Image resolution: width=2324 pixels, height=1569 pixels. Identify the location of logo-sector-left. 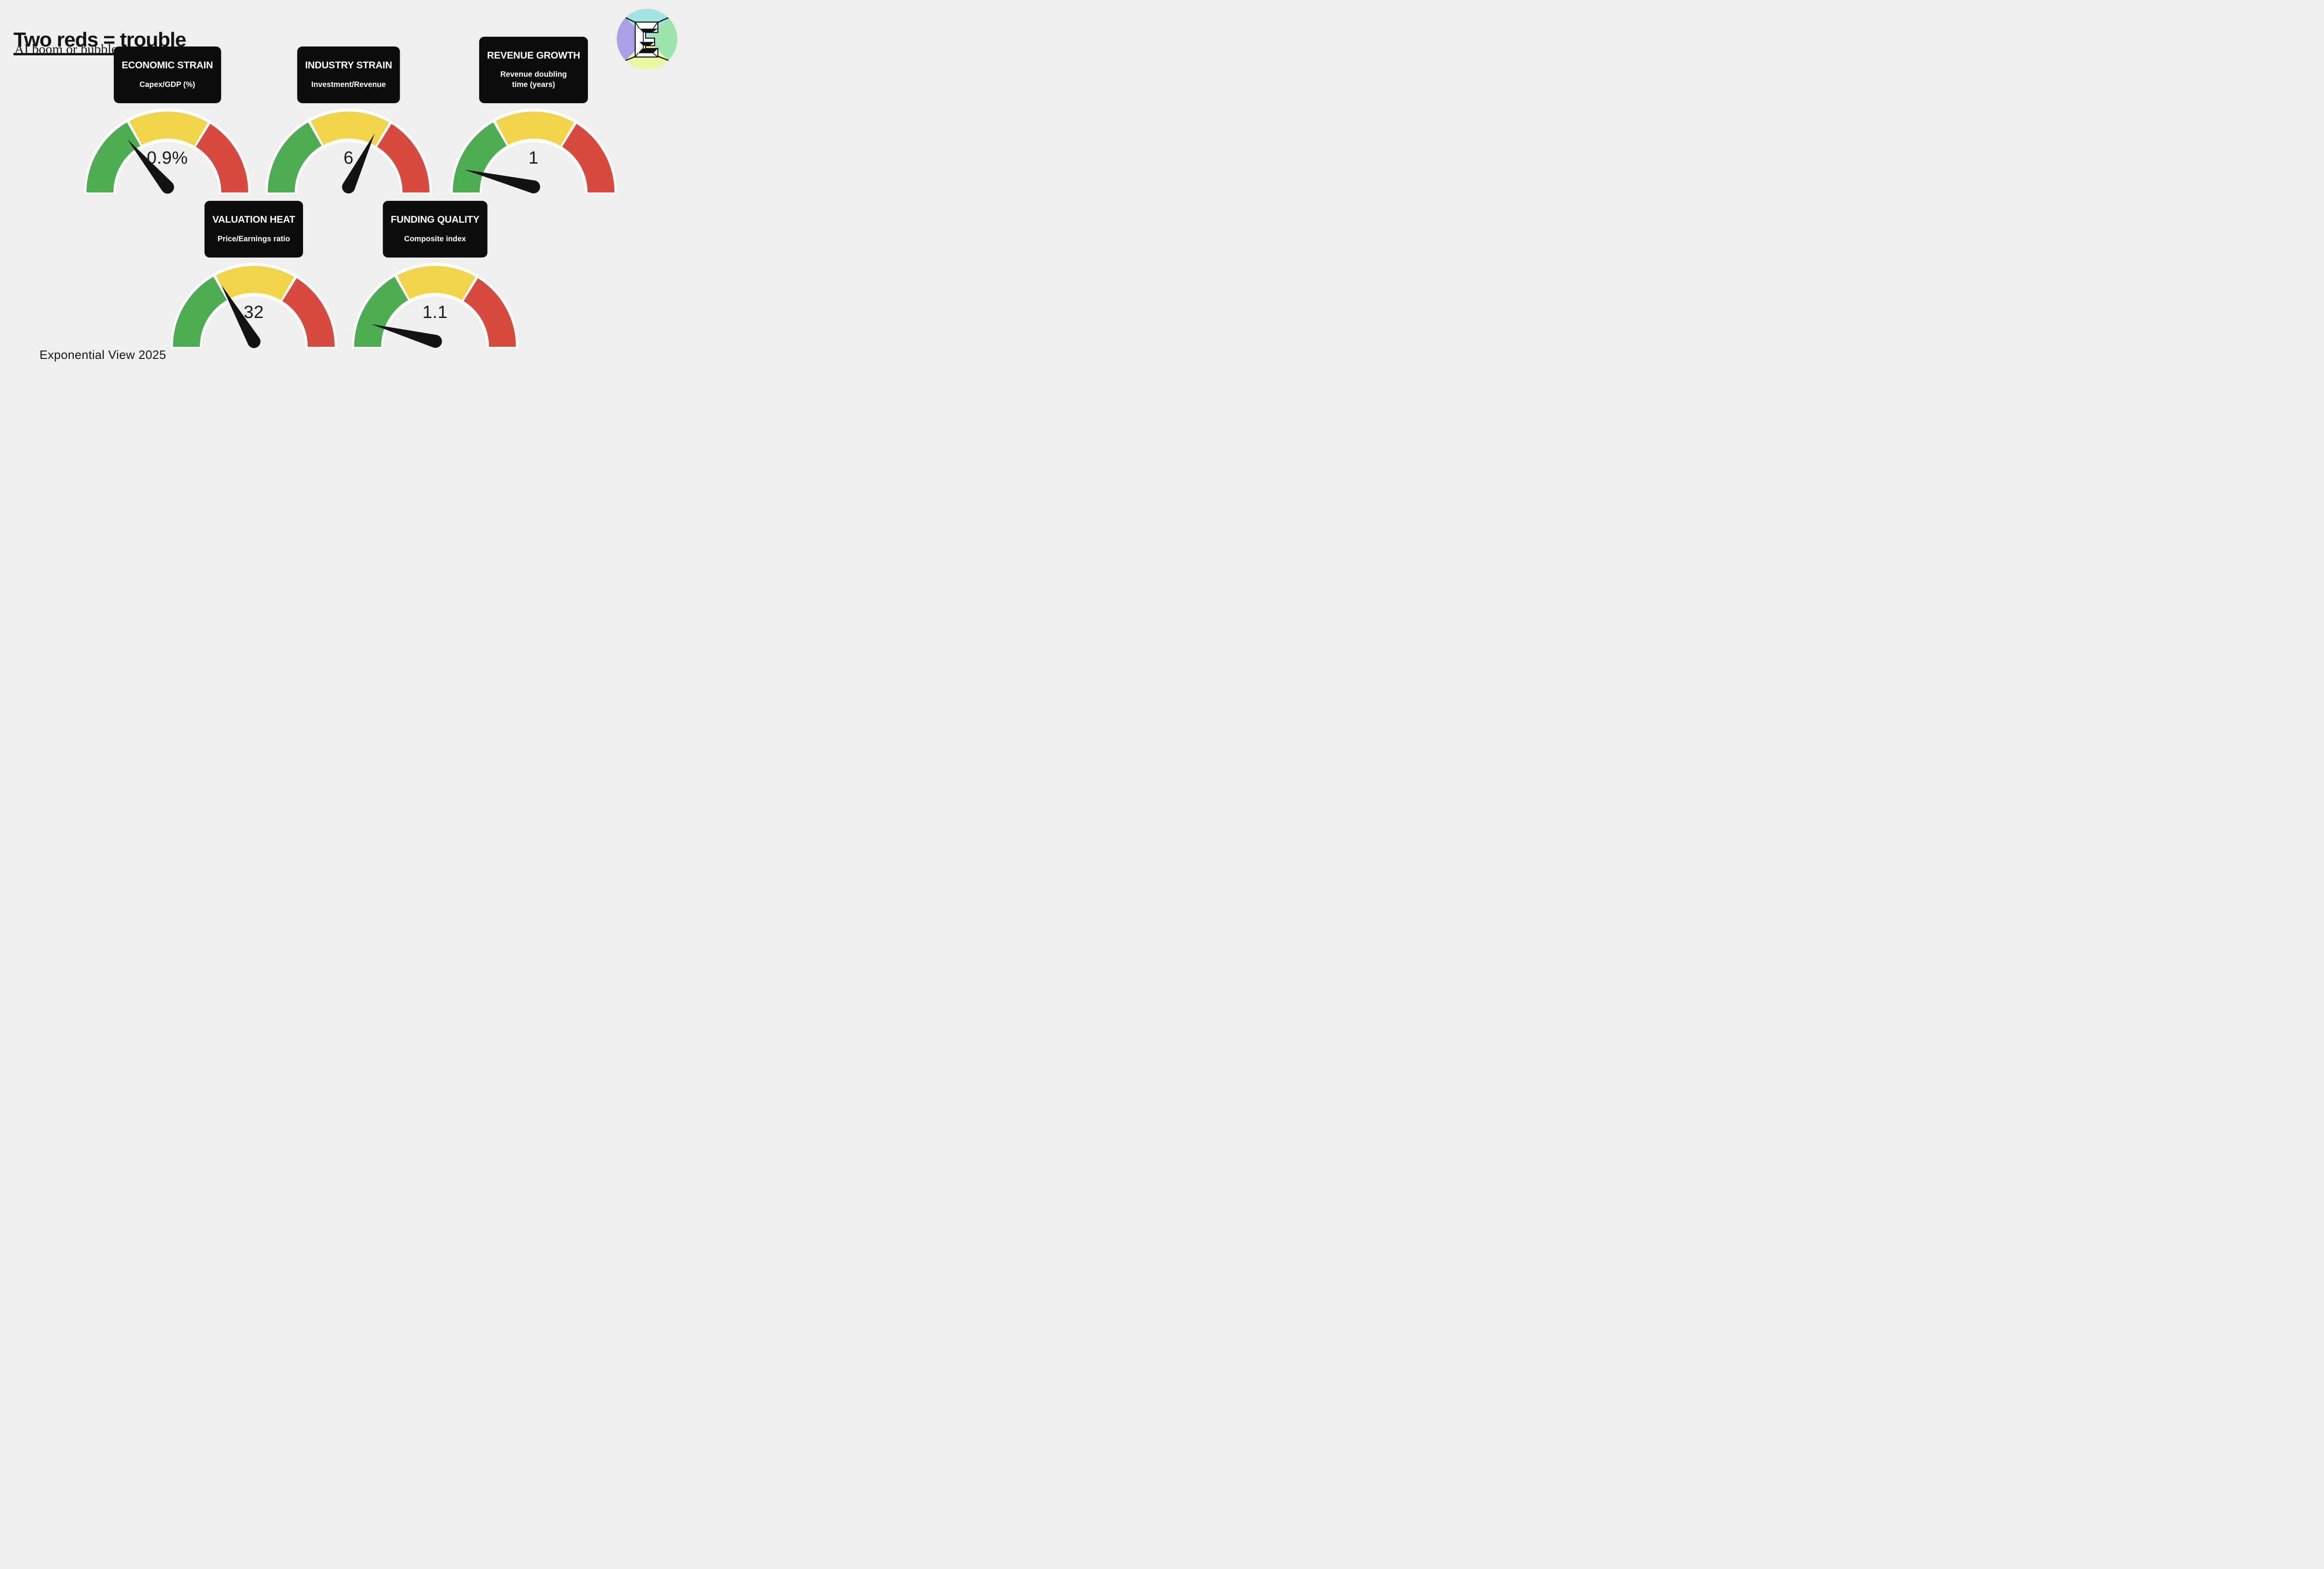
(631, 39).